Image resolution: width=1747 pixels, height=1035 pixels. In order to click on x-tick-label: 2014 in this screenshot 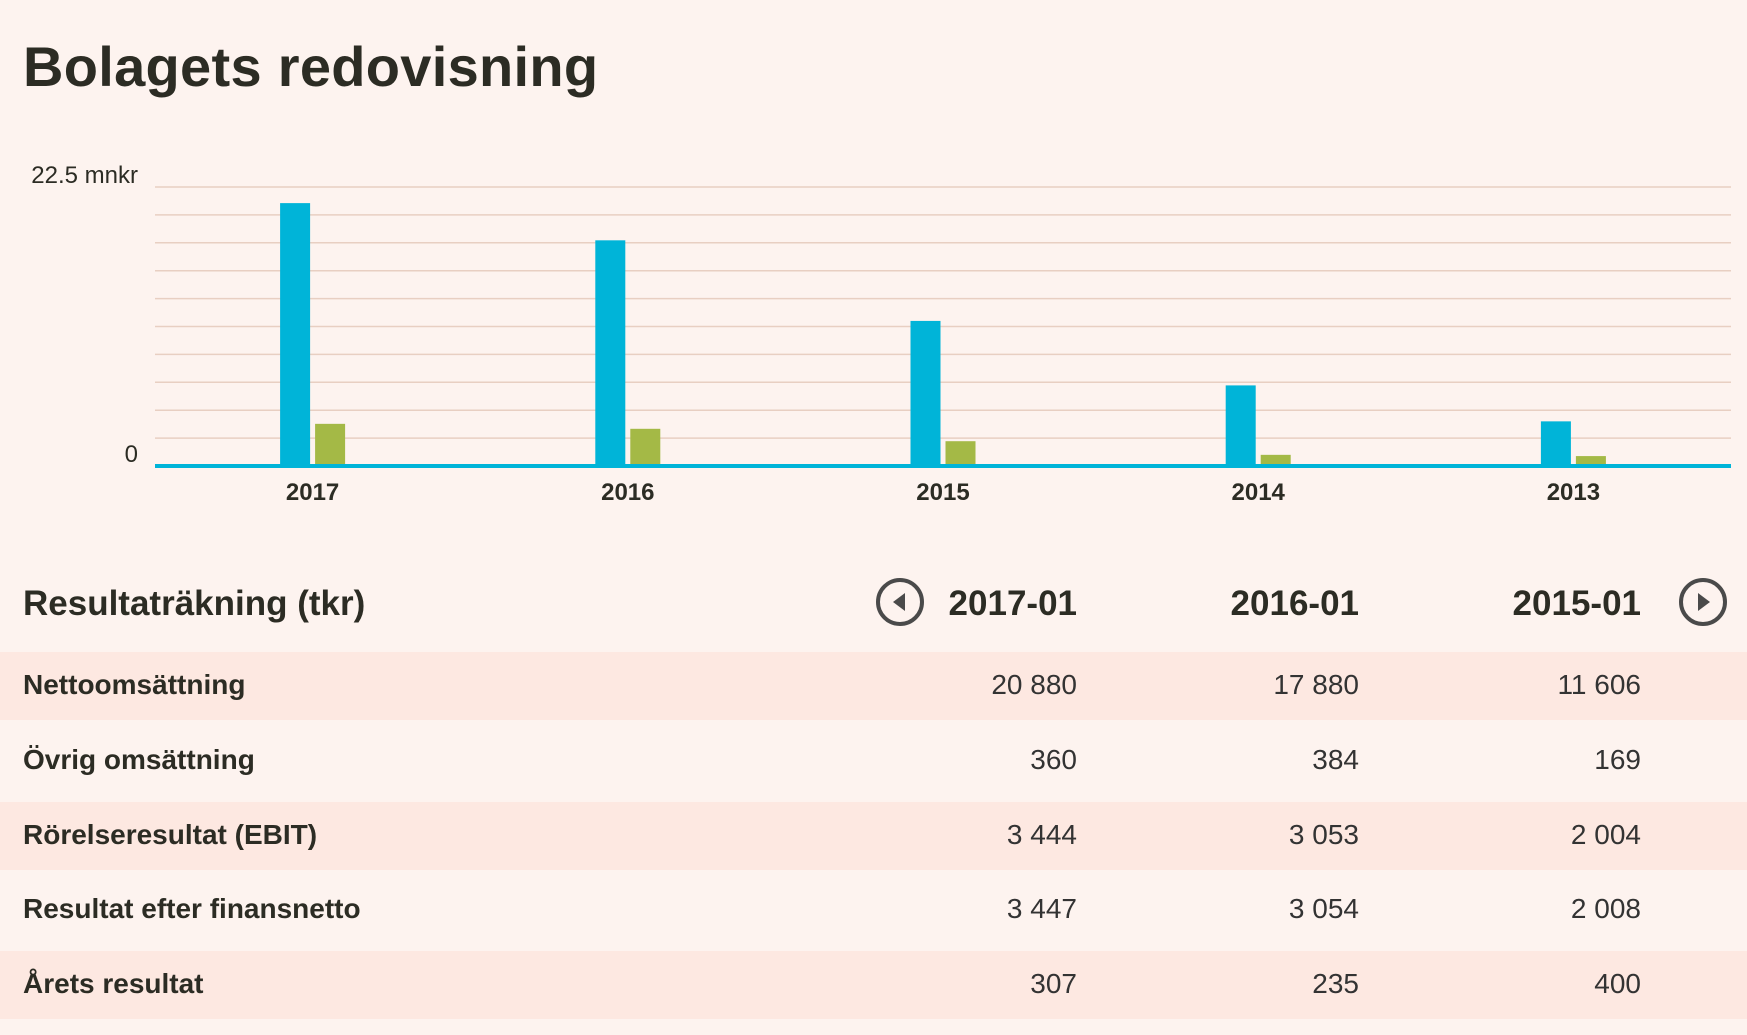, I will do `click(1259, 492)`.